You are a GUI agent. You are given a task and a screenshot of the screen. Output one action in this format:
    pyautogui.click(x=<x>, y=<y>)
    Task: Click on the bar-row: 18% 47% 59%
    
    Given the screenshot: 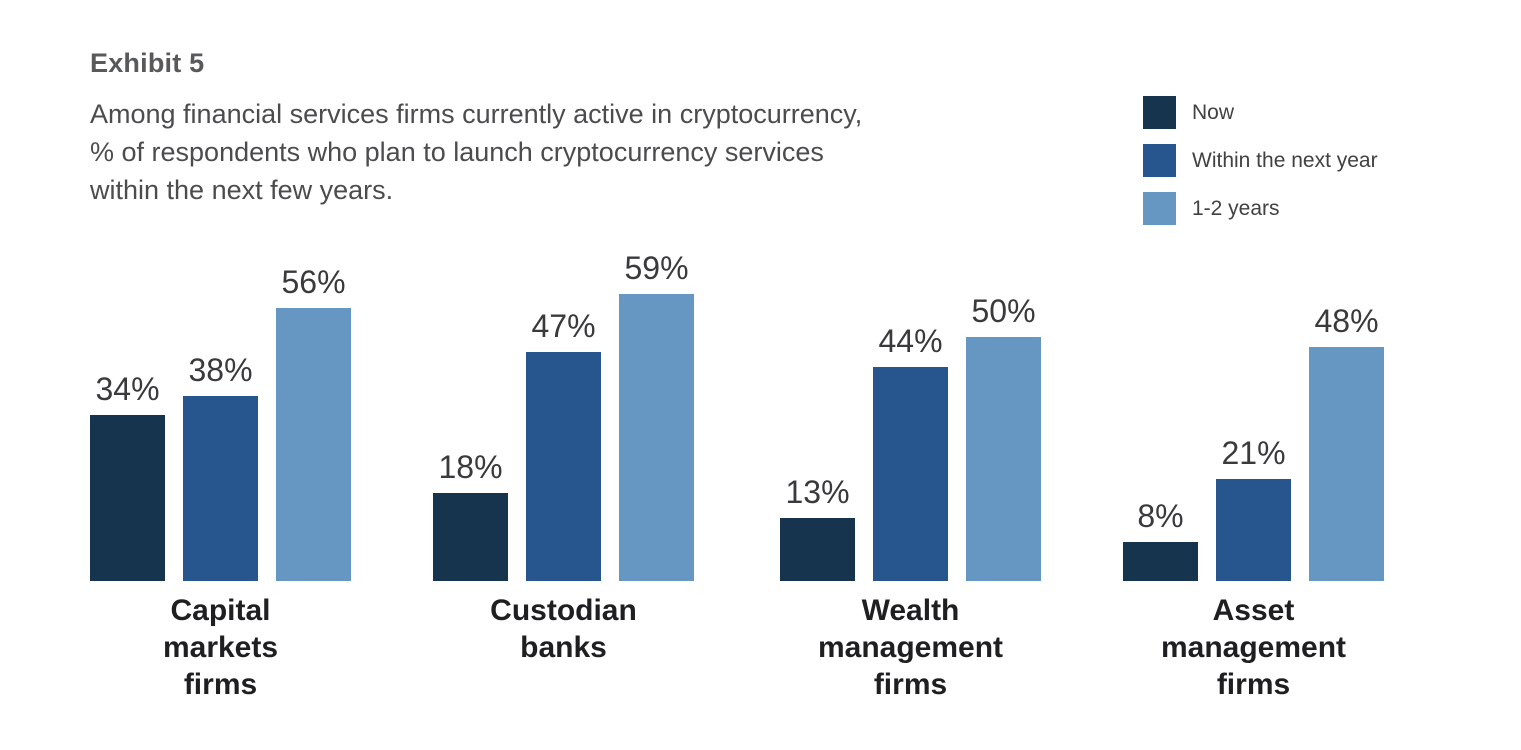 What is the action you would take?
    pyautogui.click(x=563, y=415)
    